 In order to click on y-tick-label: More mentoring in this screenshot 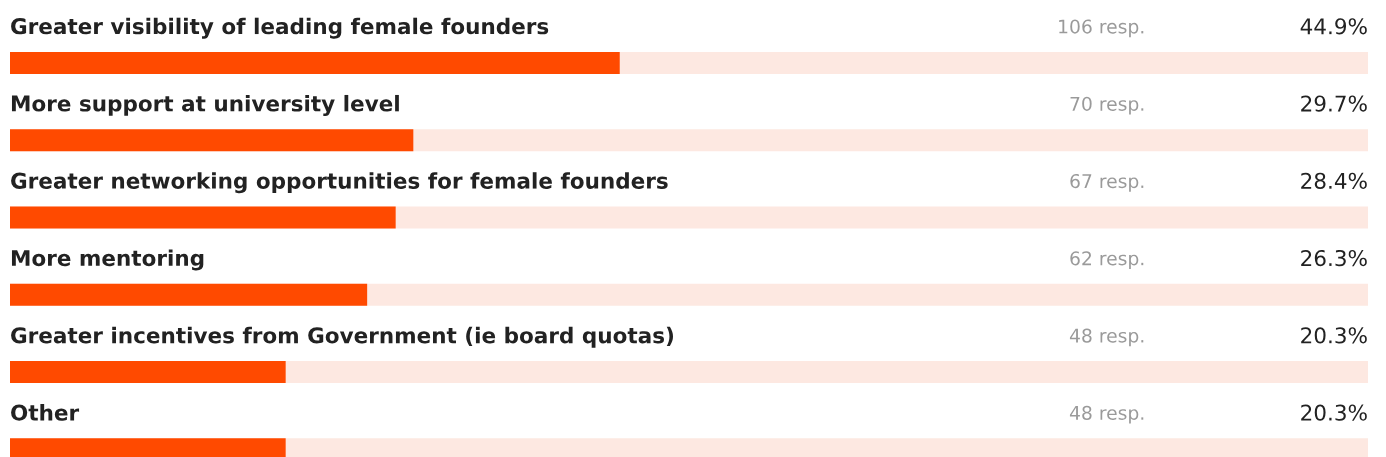, I will do `click(107, 260)`.